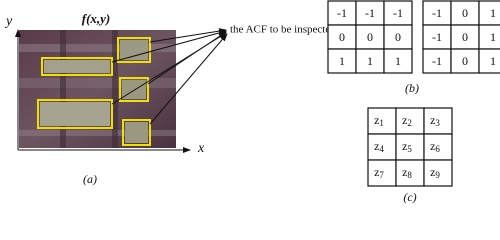 The width and height of the screenshot is (500, 240). I want to click on cell-label: z8, so click(407, 172).